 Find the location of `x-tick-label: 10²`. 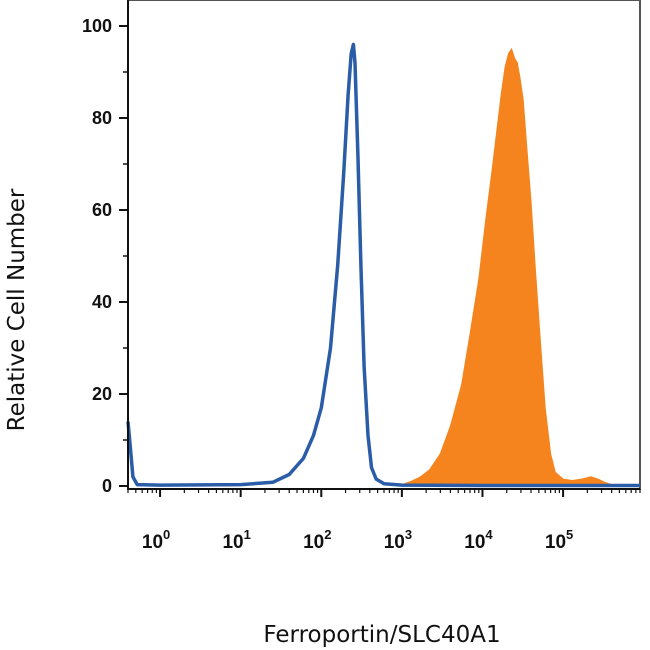

x-tick-label: 10² is located at coordinates (317, 540).